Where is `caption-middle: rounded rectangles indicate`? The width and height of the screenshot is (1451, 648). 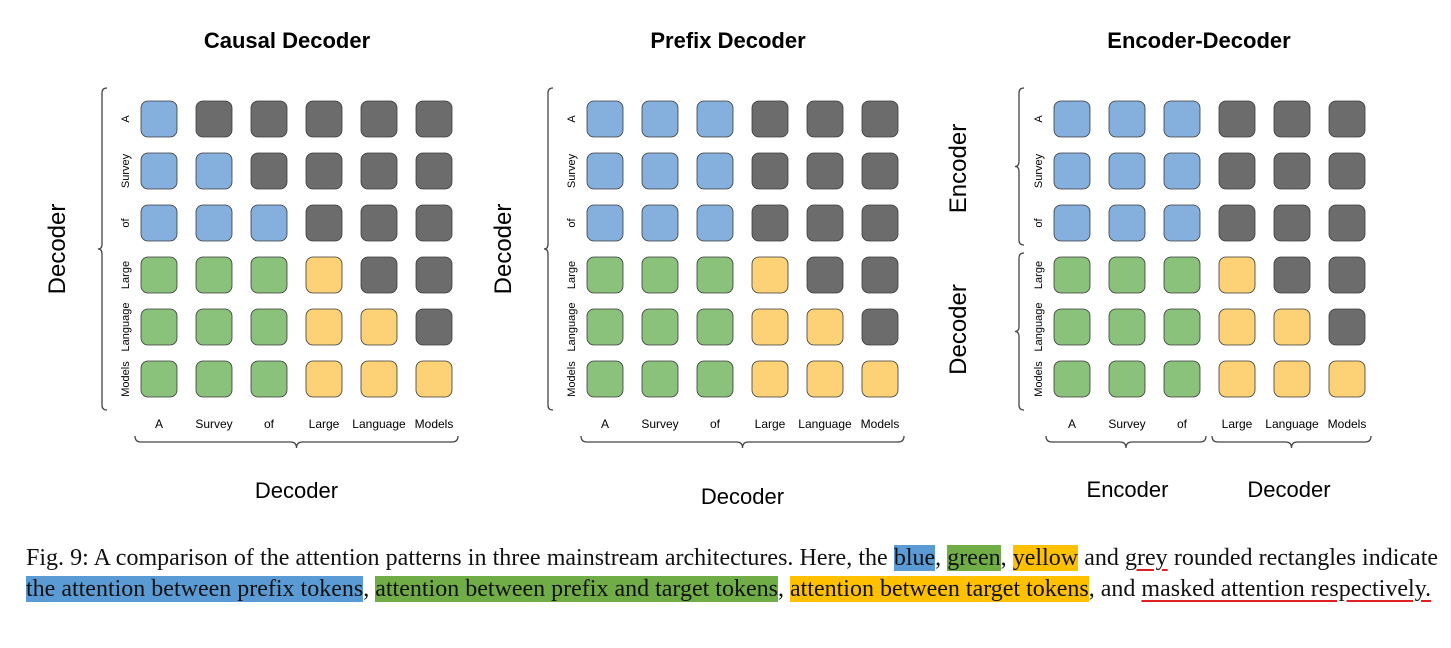
caption-middle: rounded rectangles indicate is located at coordinates (1303, 558).